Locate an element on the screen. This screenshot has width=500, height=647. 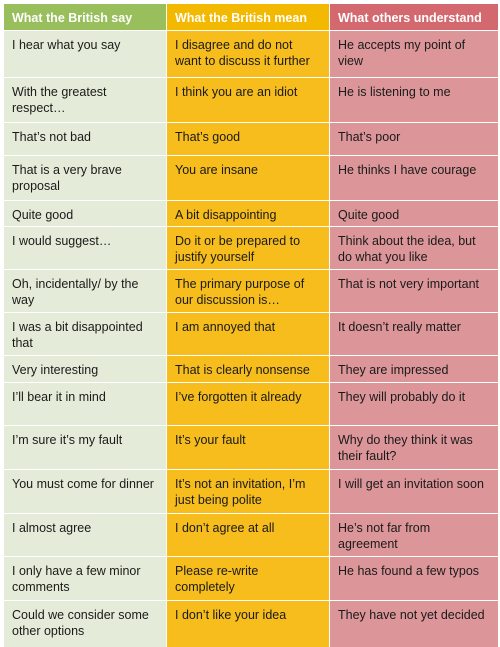
cell-mean: I don’t agree at all is located at coordinates (248, 535).